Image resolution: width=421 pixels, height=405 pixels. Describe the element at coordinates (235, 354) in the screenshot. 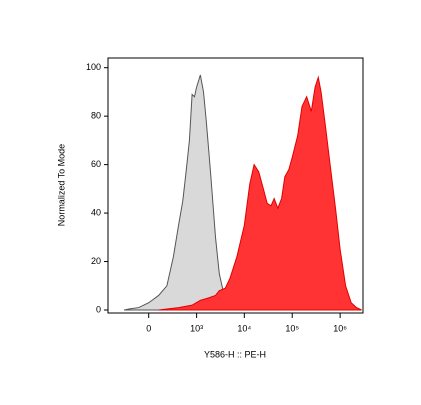

I see `x-axis-label: Y586-H :: PE-H` at that location.